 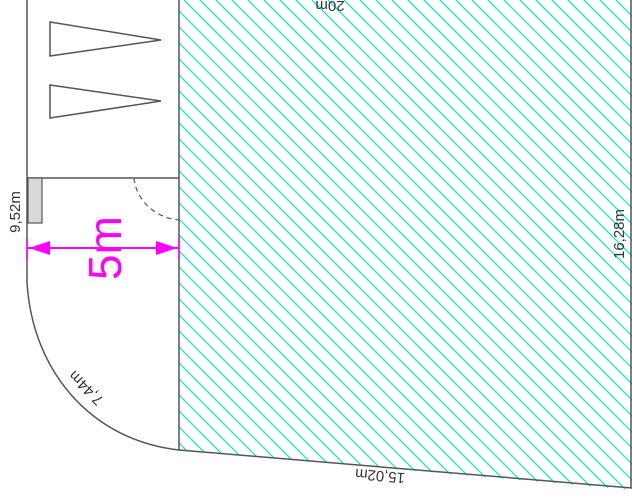 I want to click on top-edge-label: 20m, so click(x=329, y=7).